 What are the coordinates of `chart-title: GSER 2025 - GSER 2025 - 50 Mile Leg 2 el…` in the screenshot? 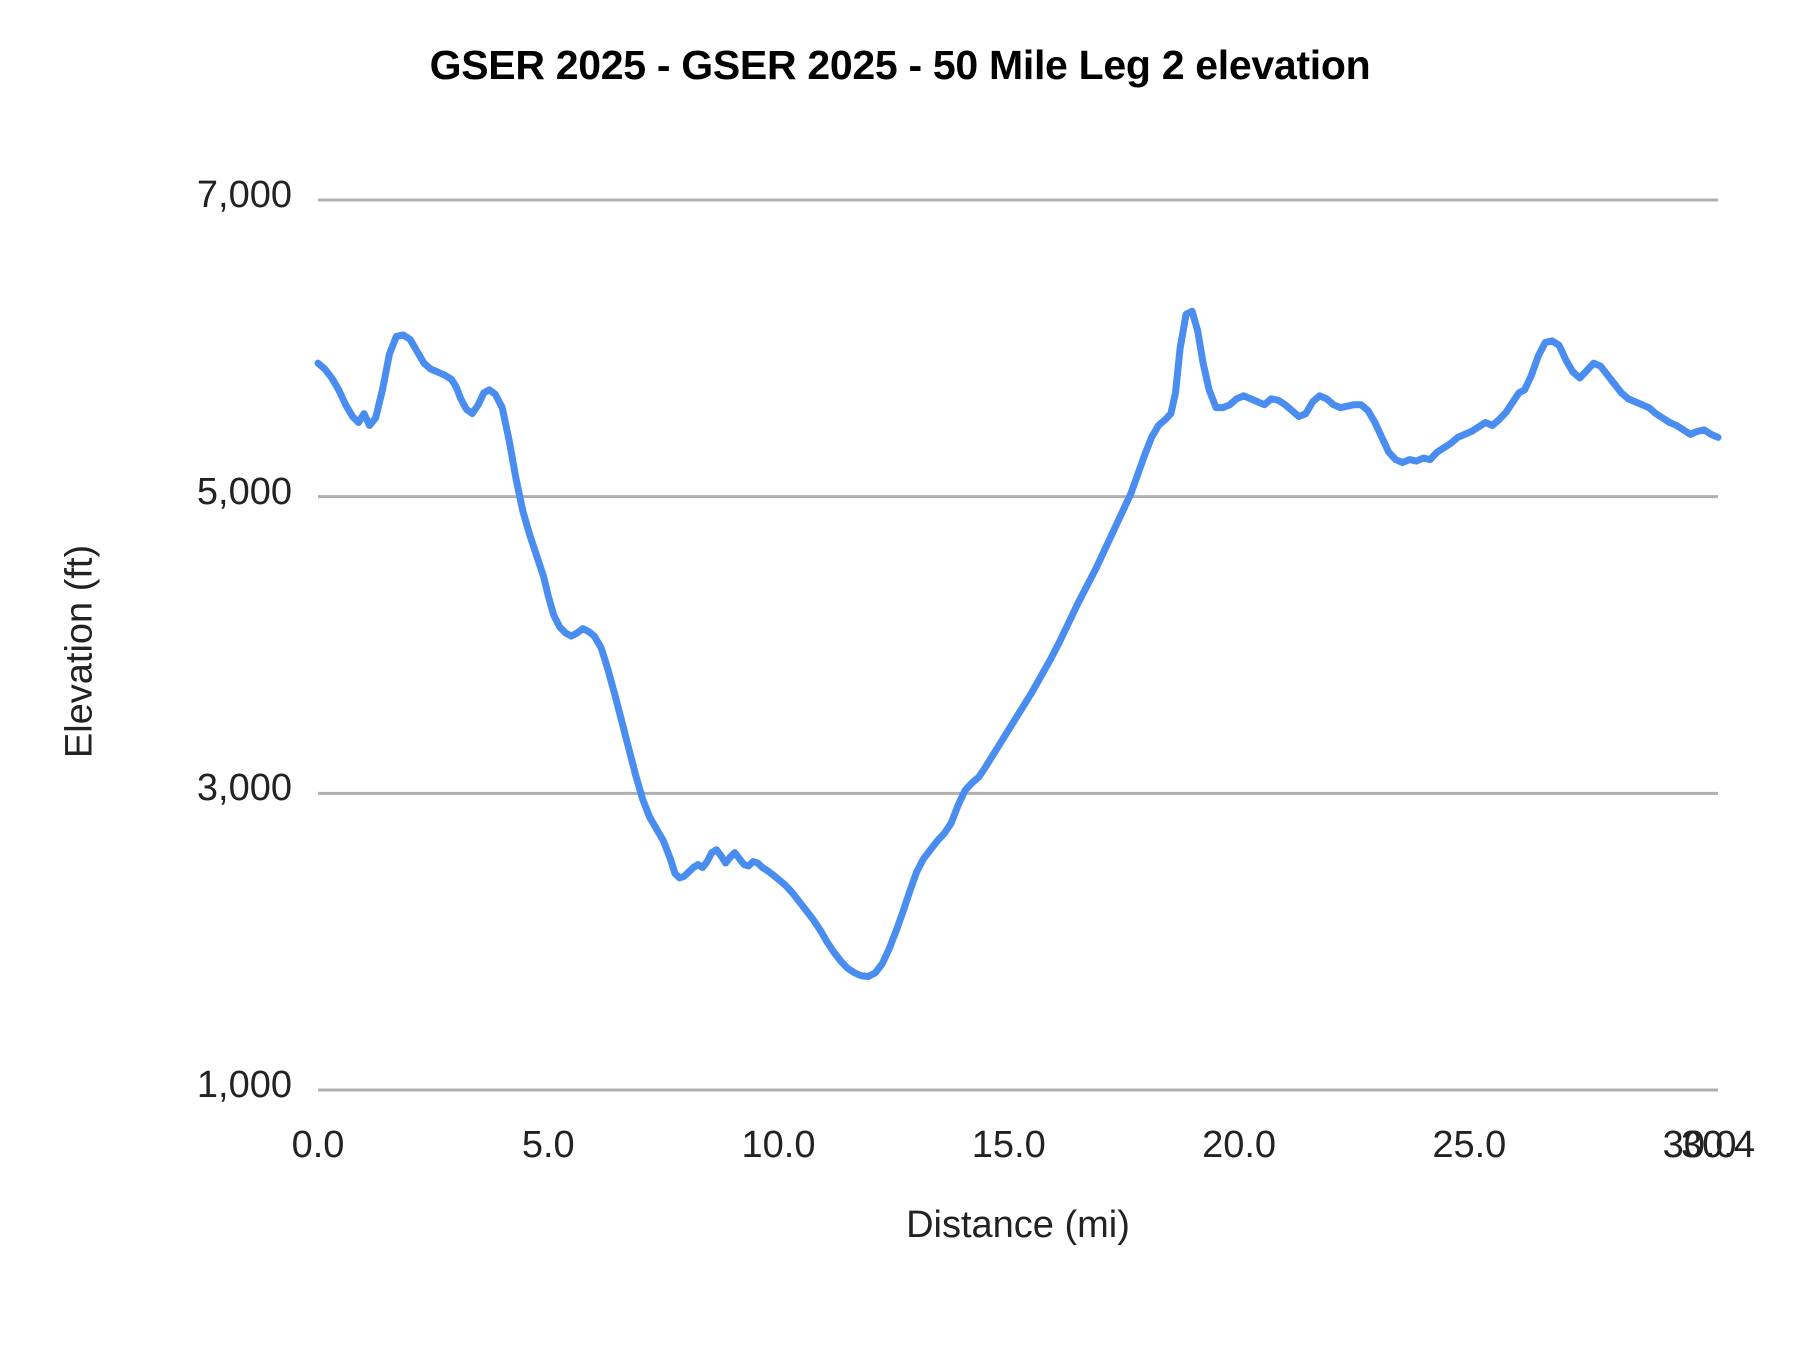 It's located at (900, 65).